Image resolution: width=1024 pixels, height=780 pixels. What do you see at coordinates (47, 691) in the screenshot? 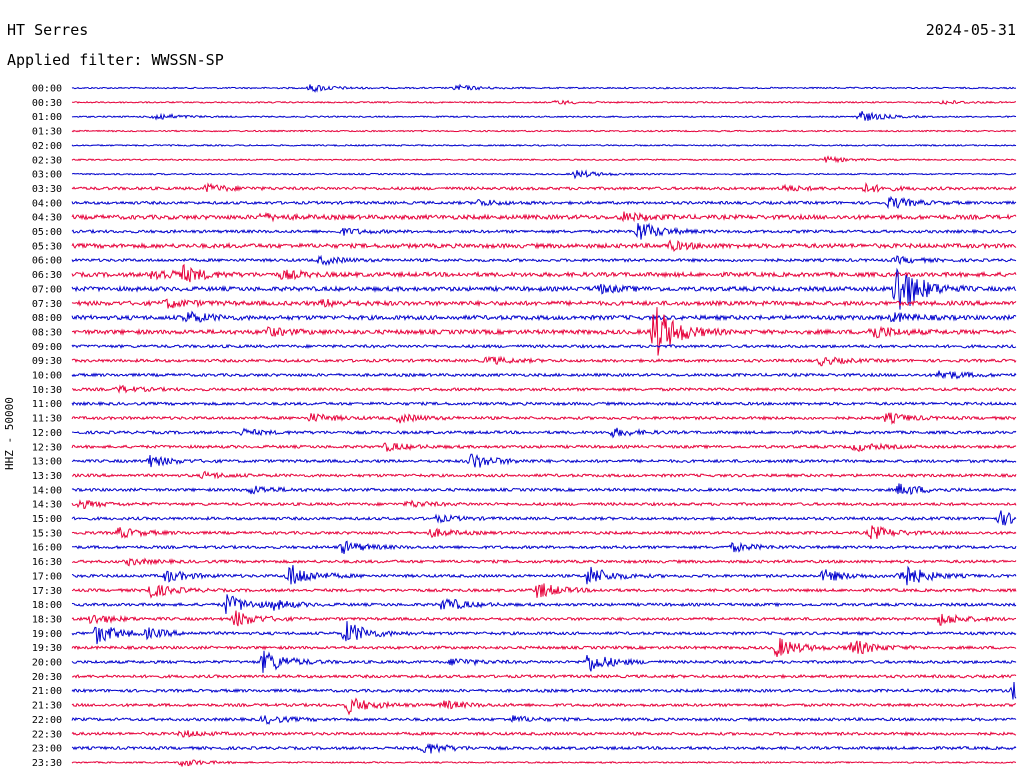
I see `tick-label: 21:00` at bounding box center [47, 691].